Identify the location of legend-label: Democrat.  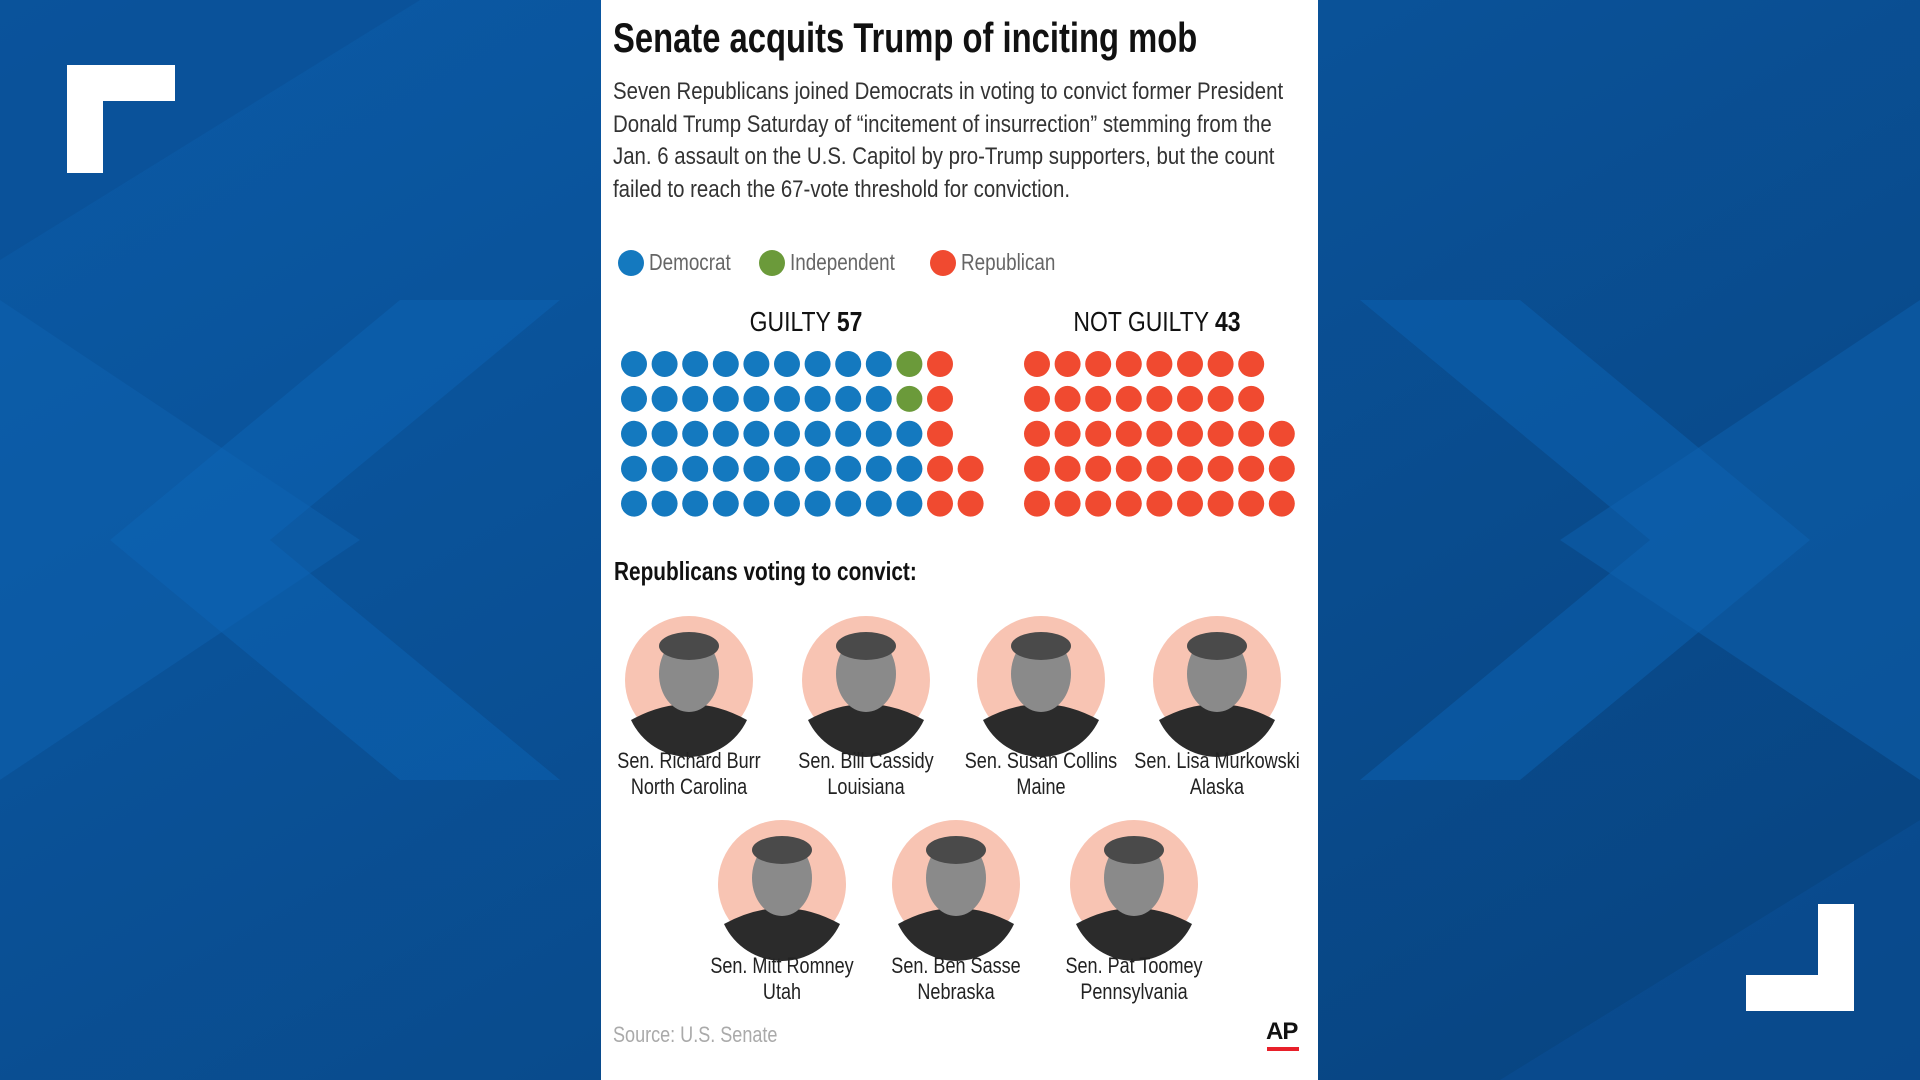
(690, 262).